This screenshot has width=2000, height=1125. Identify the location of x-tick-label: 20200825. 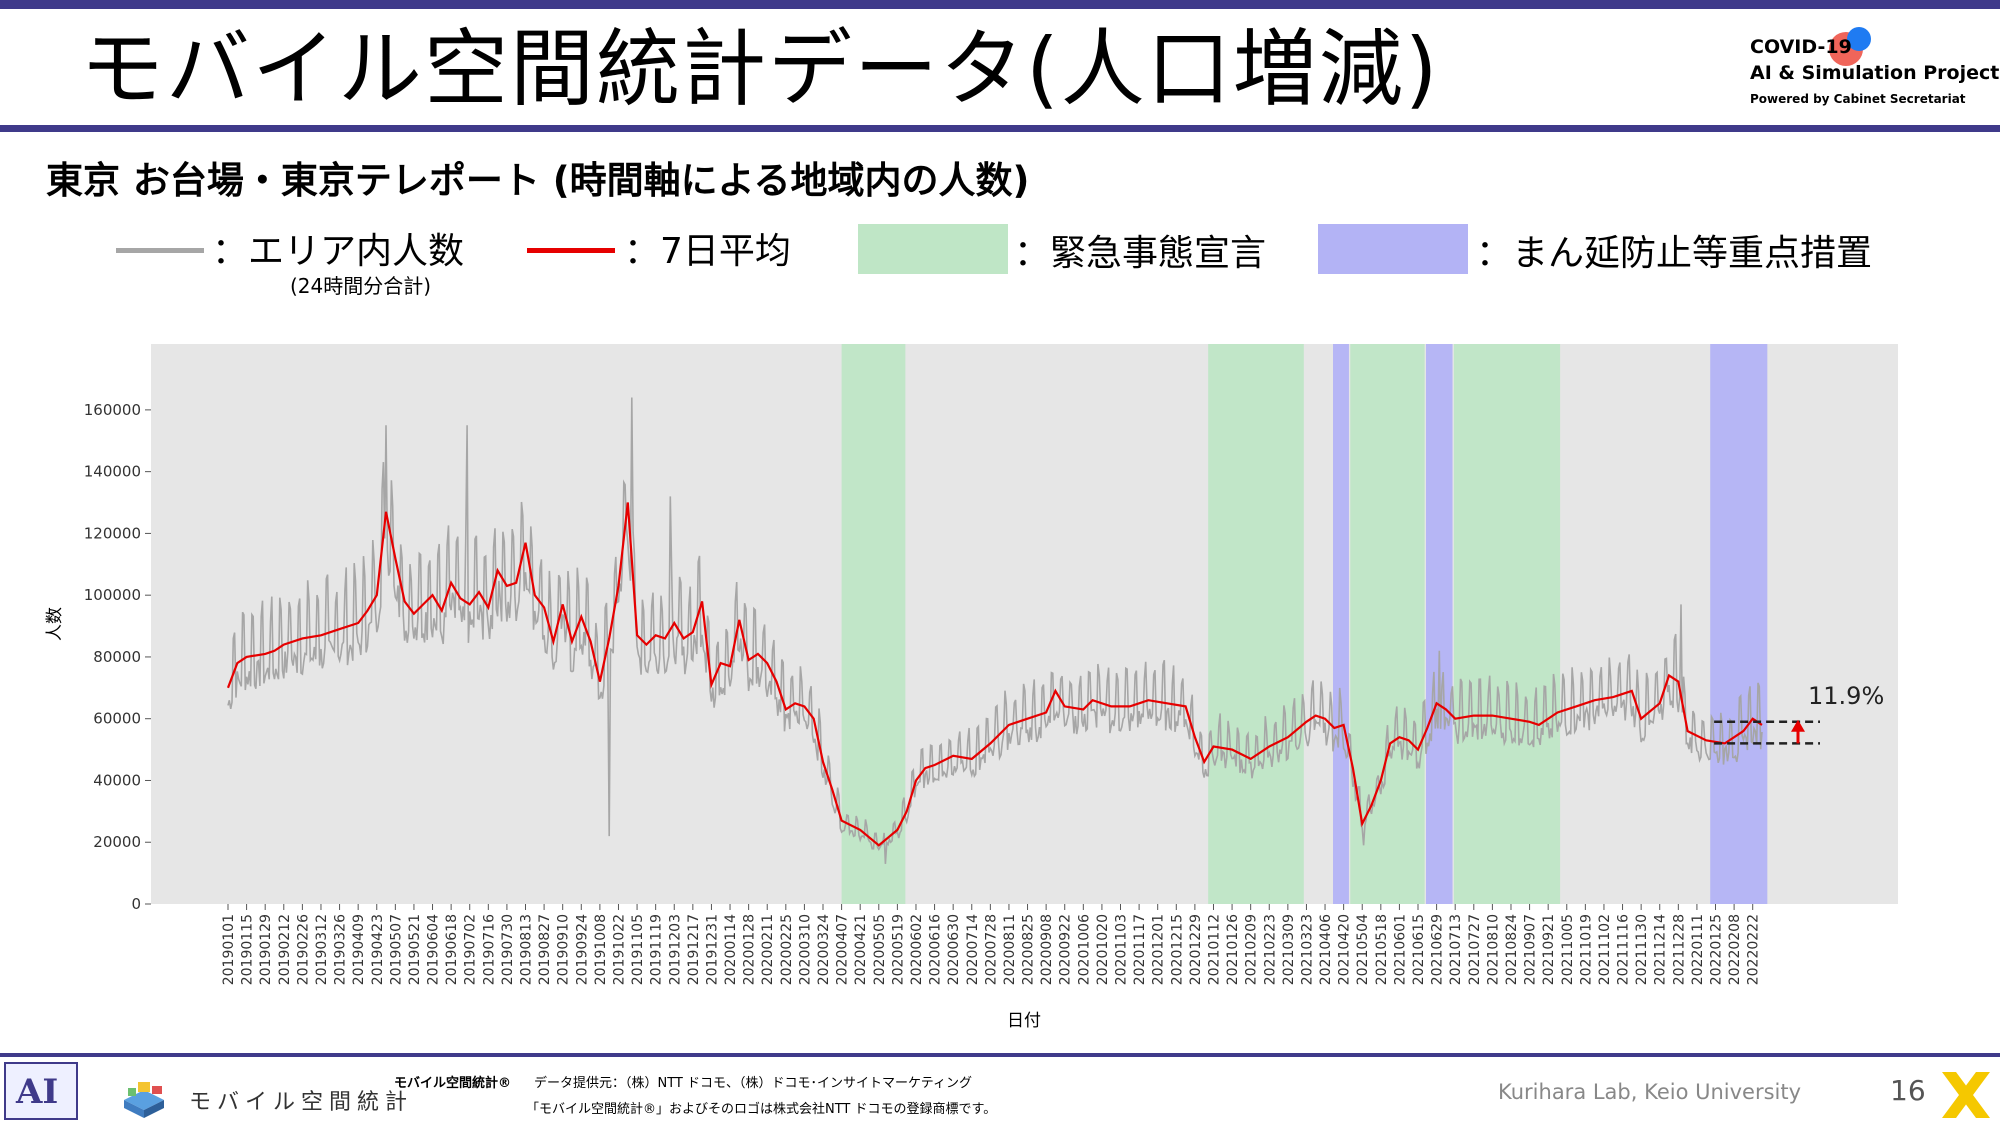
(1029, 949).